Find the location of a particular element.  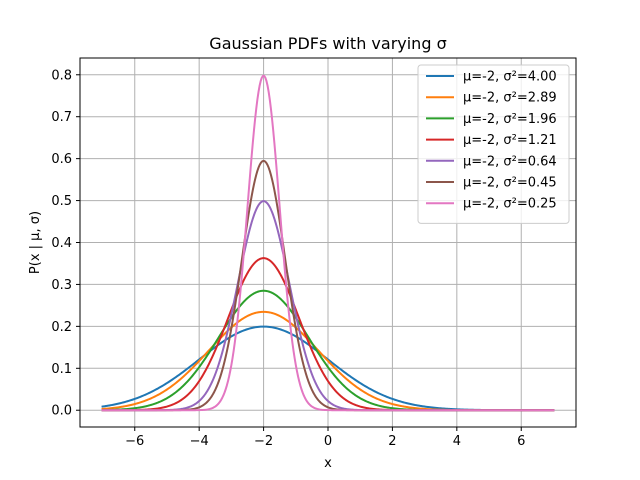

y-tick-label: 0.1 is located at coordinates (61, 369).